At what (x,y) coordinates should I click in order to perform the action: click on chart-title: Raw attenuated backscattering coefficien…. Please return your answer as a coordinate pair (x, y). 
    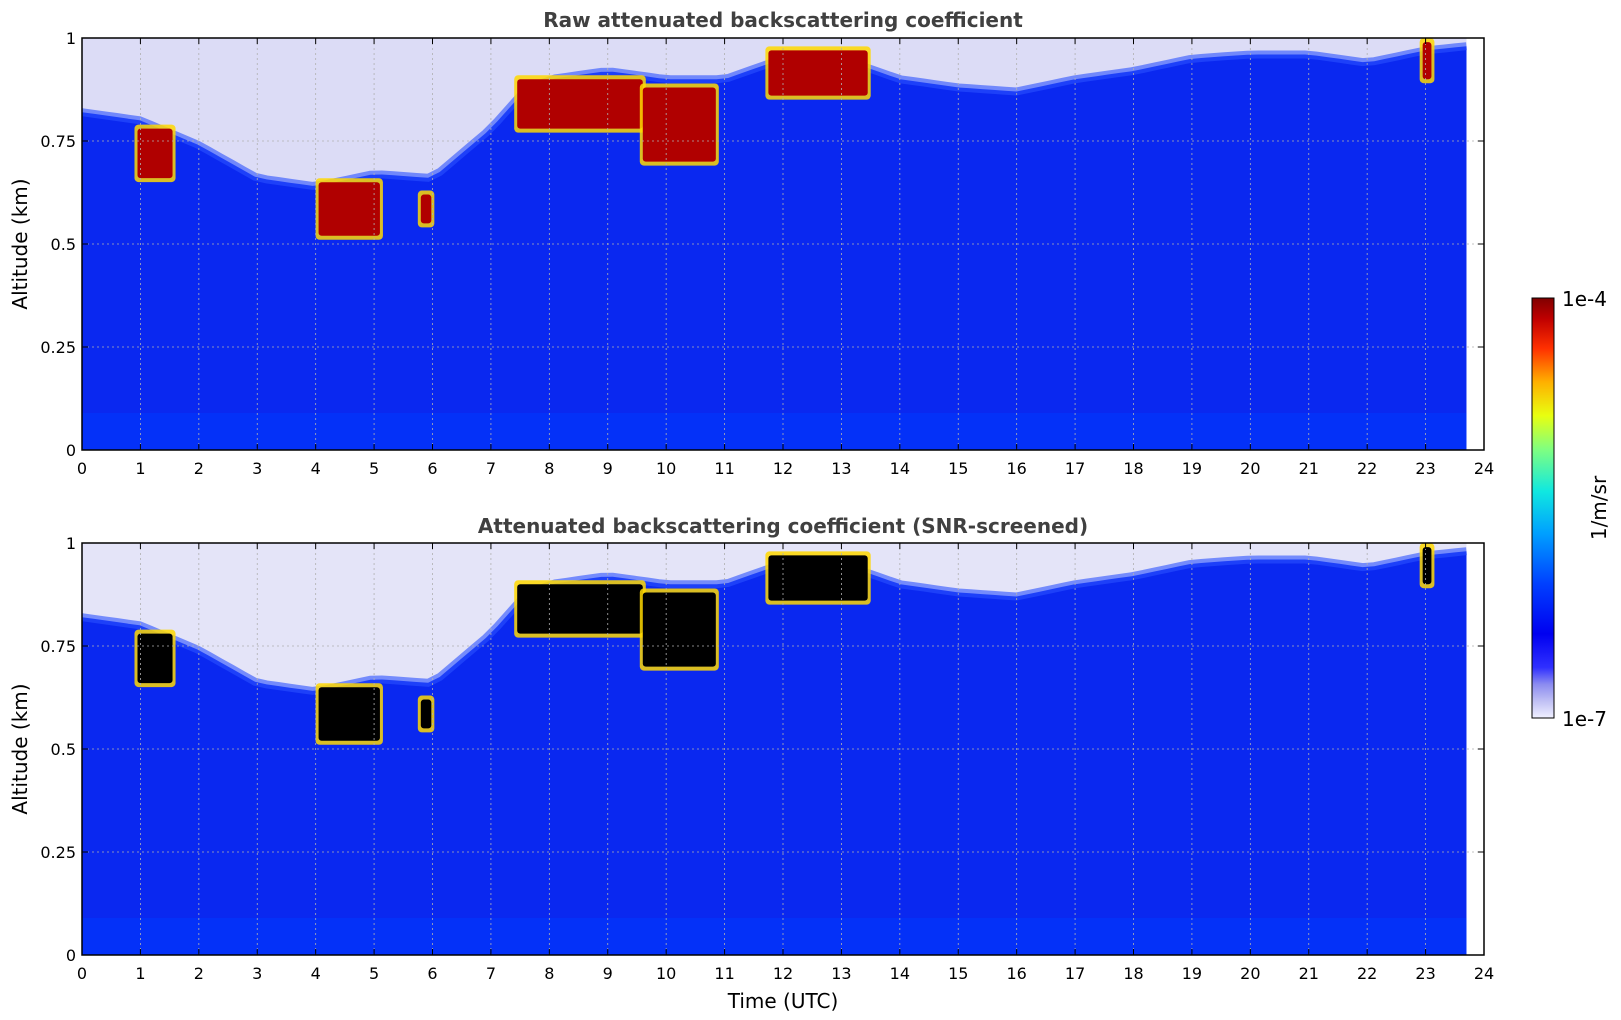
    Looking at the image, I should click on (783, 20).